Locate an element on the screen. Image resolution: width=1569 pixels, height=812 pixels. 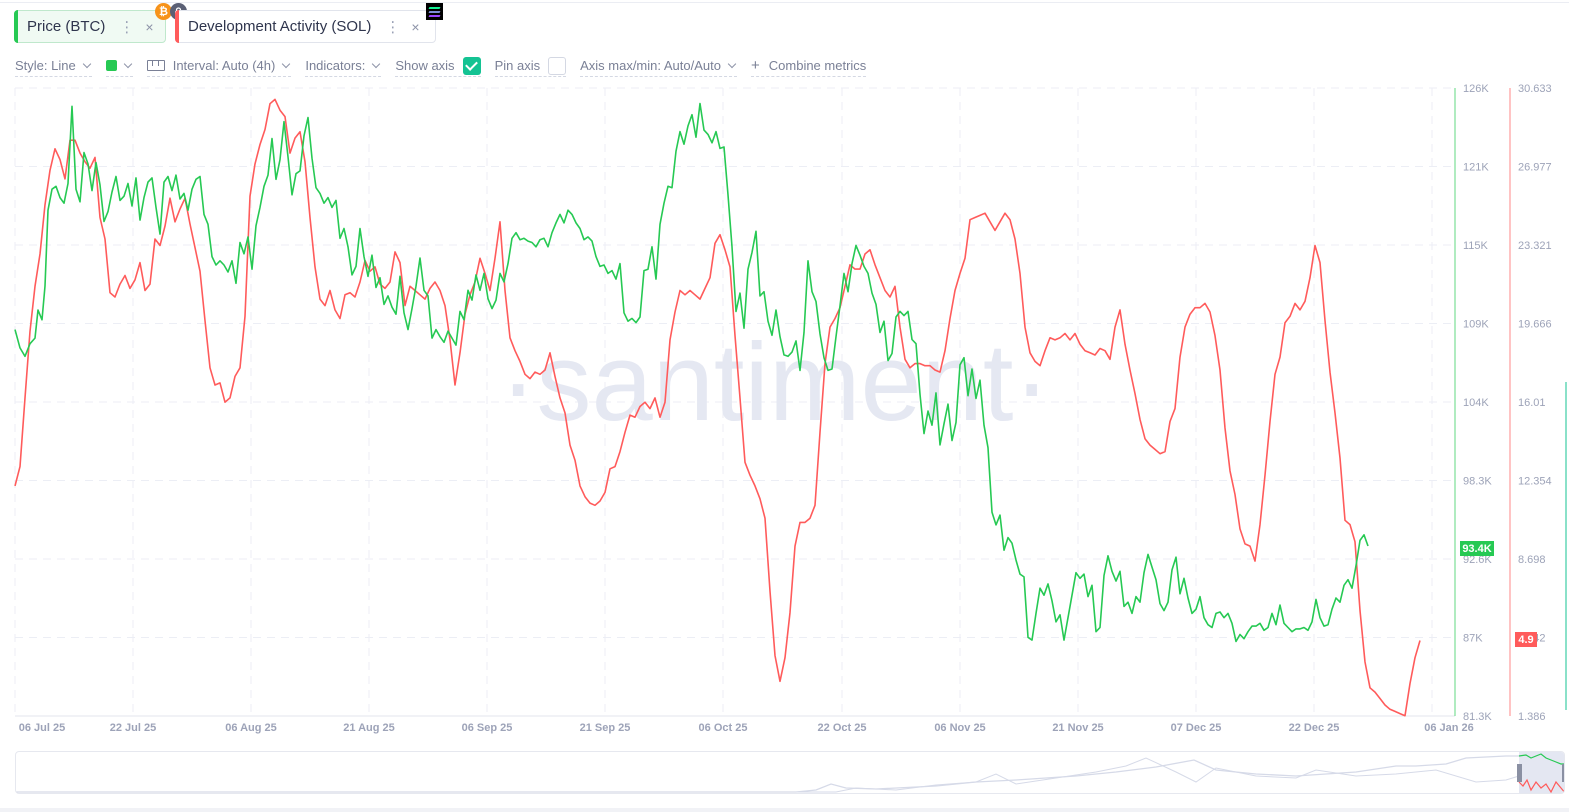
indicators-dropdown: Indicators: is located at coordinates (343, 67).